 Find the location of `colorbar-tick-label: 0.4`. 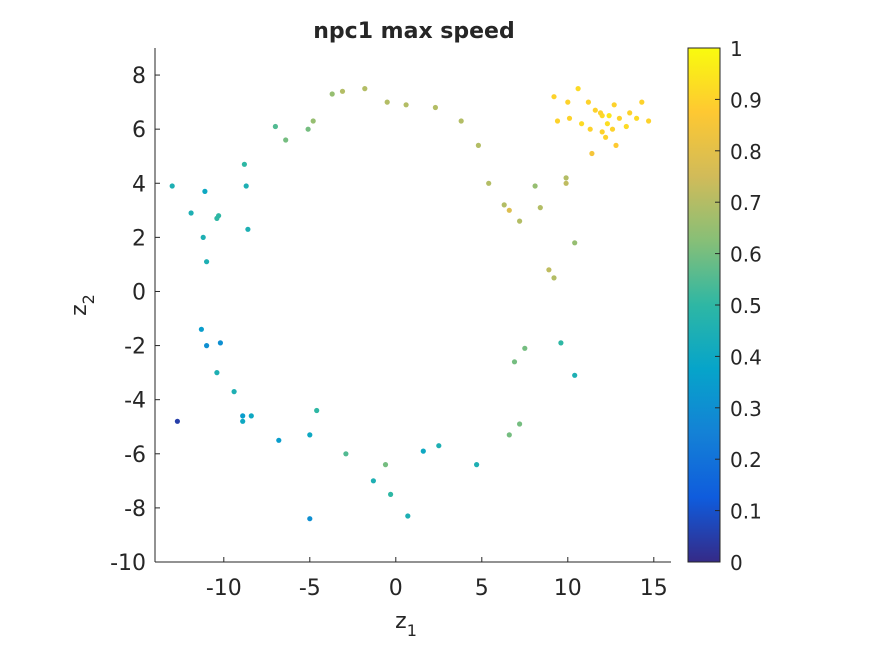

colorbar-tick-label: 0.4 is located at coordinates (746, 357).